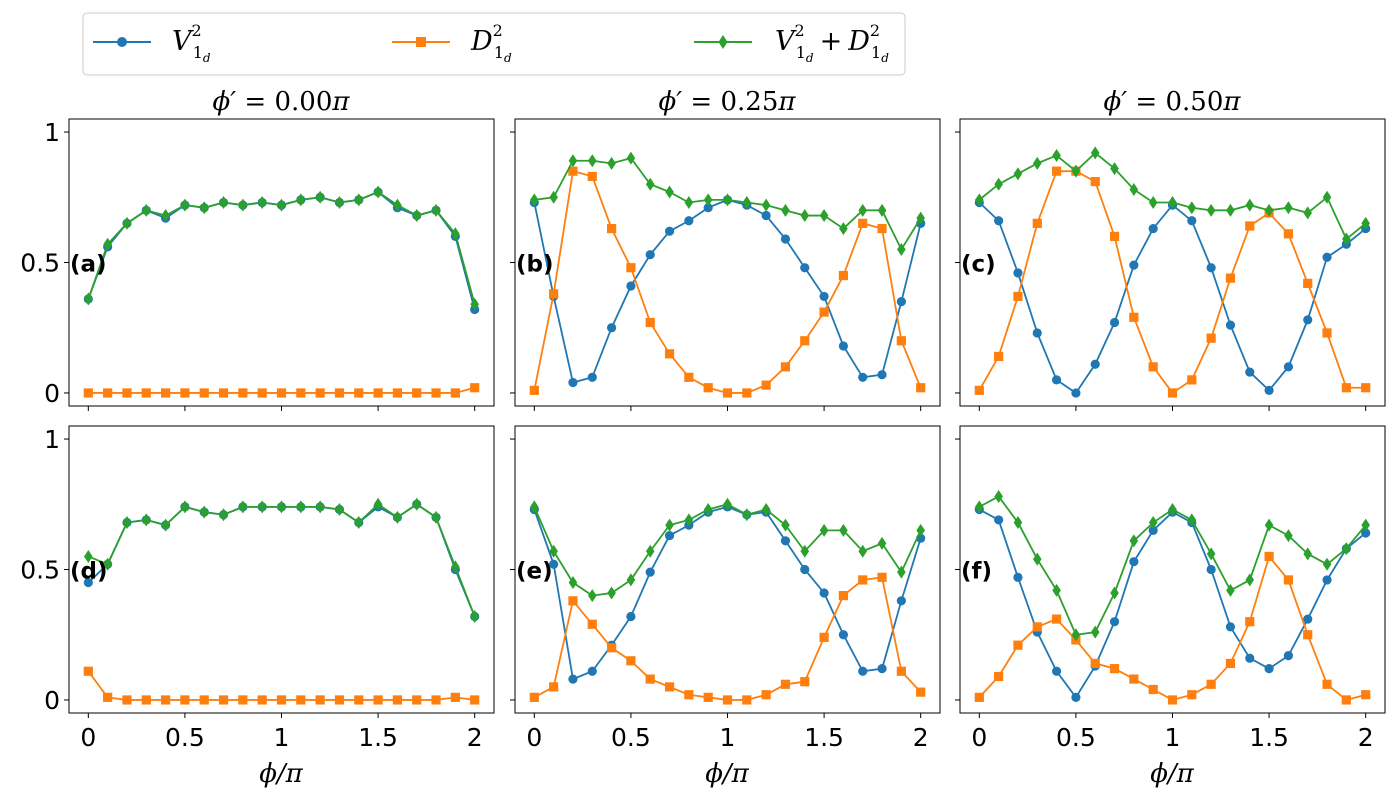  I want to click on legend-marker-v, so click(122, 42).